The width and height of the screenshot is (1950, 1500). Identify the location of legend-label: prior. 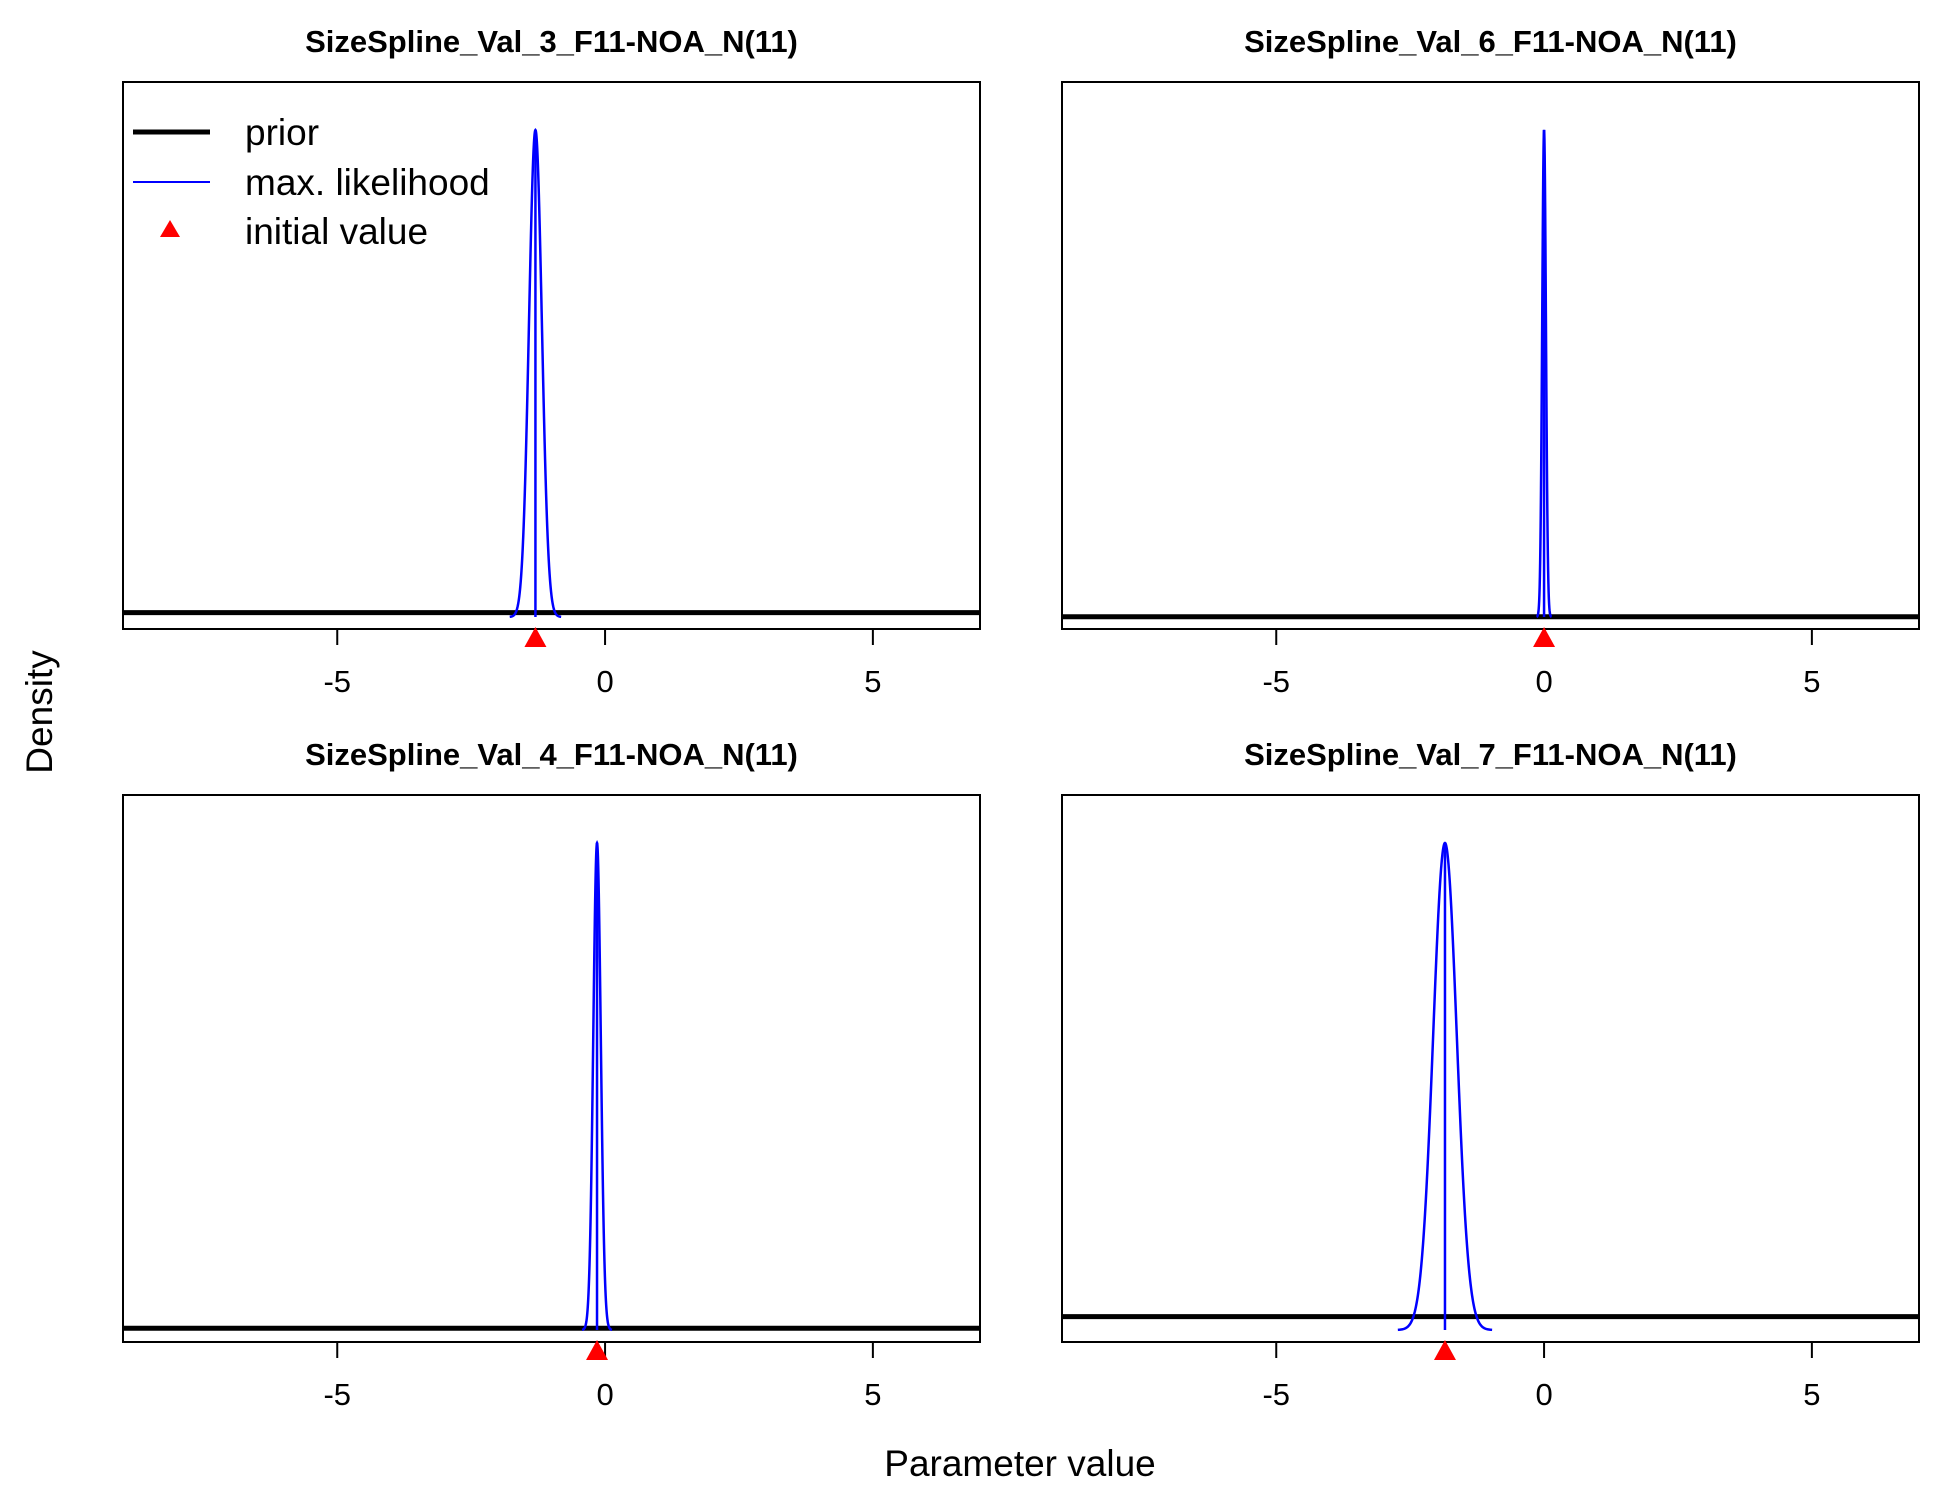
(282, 132).